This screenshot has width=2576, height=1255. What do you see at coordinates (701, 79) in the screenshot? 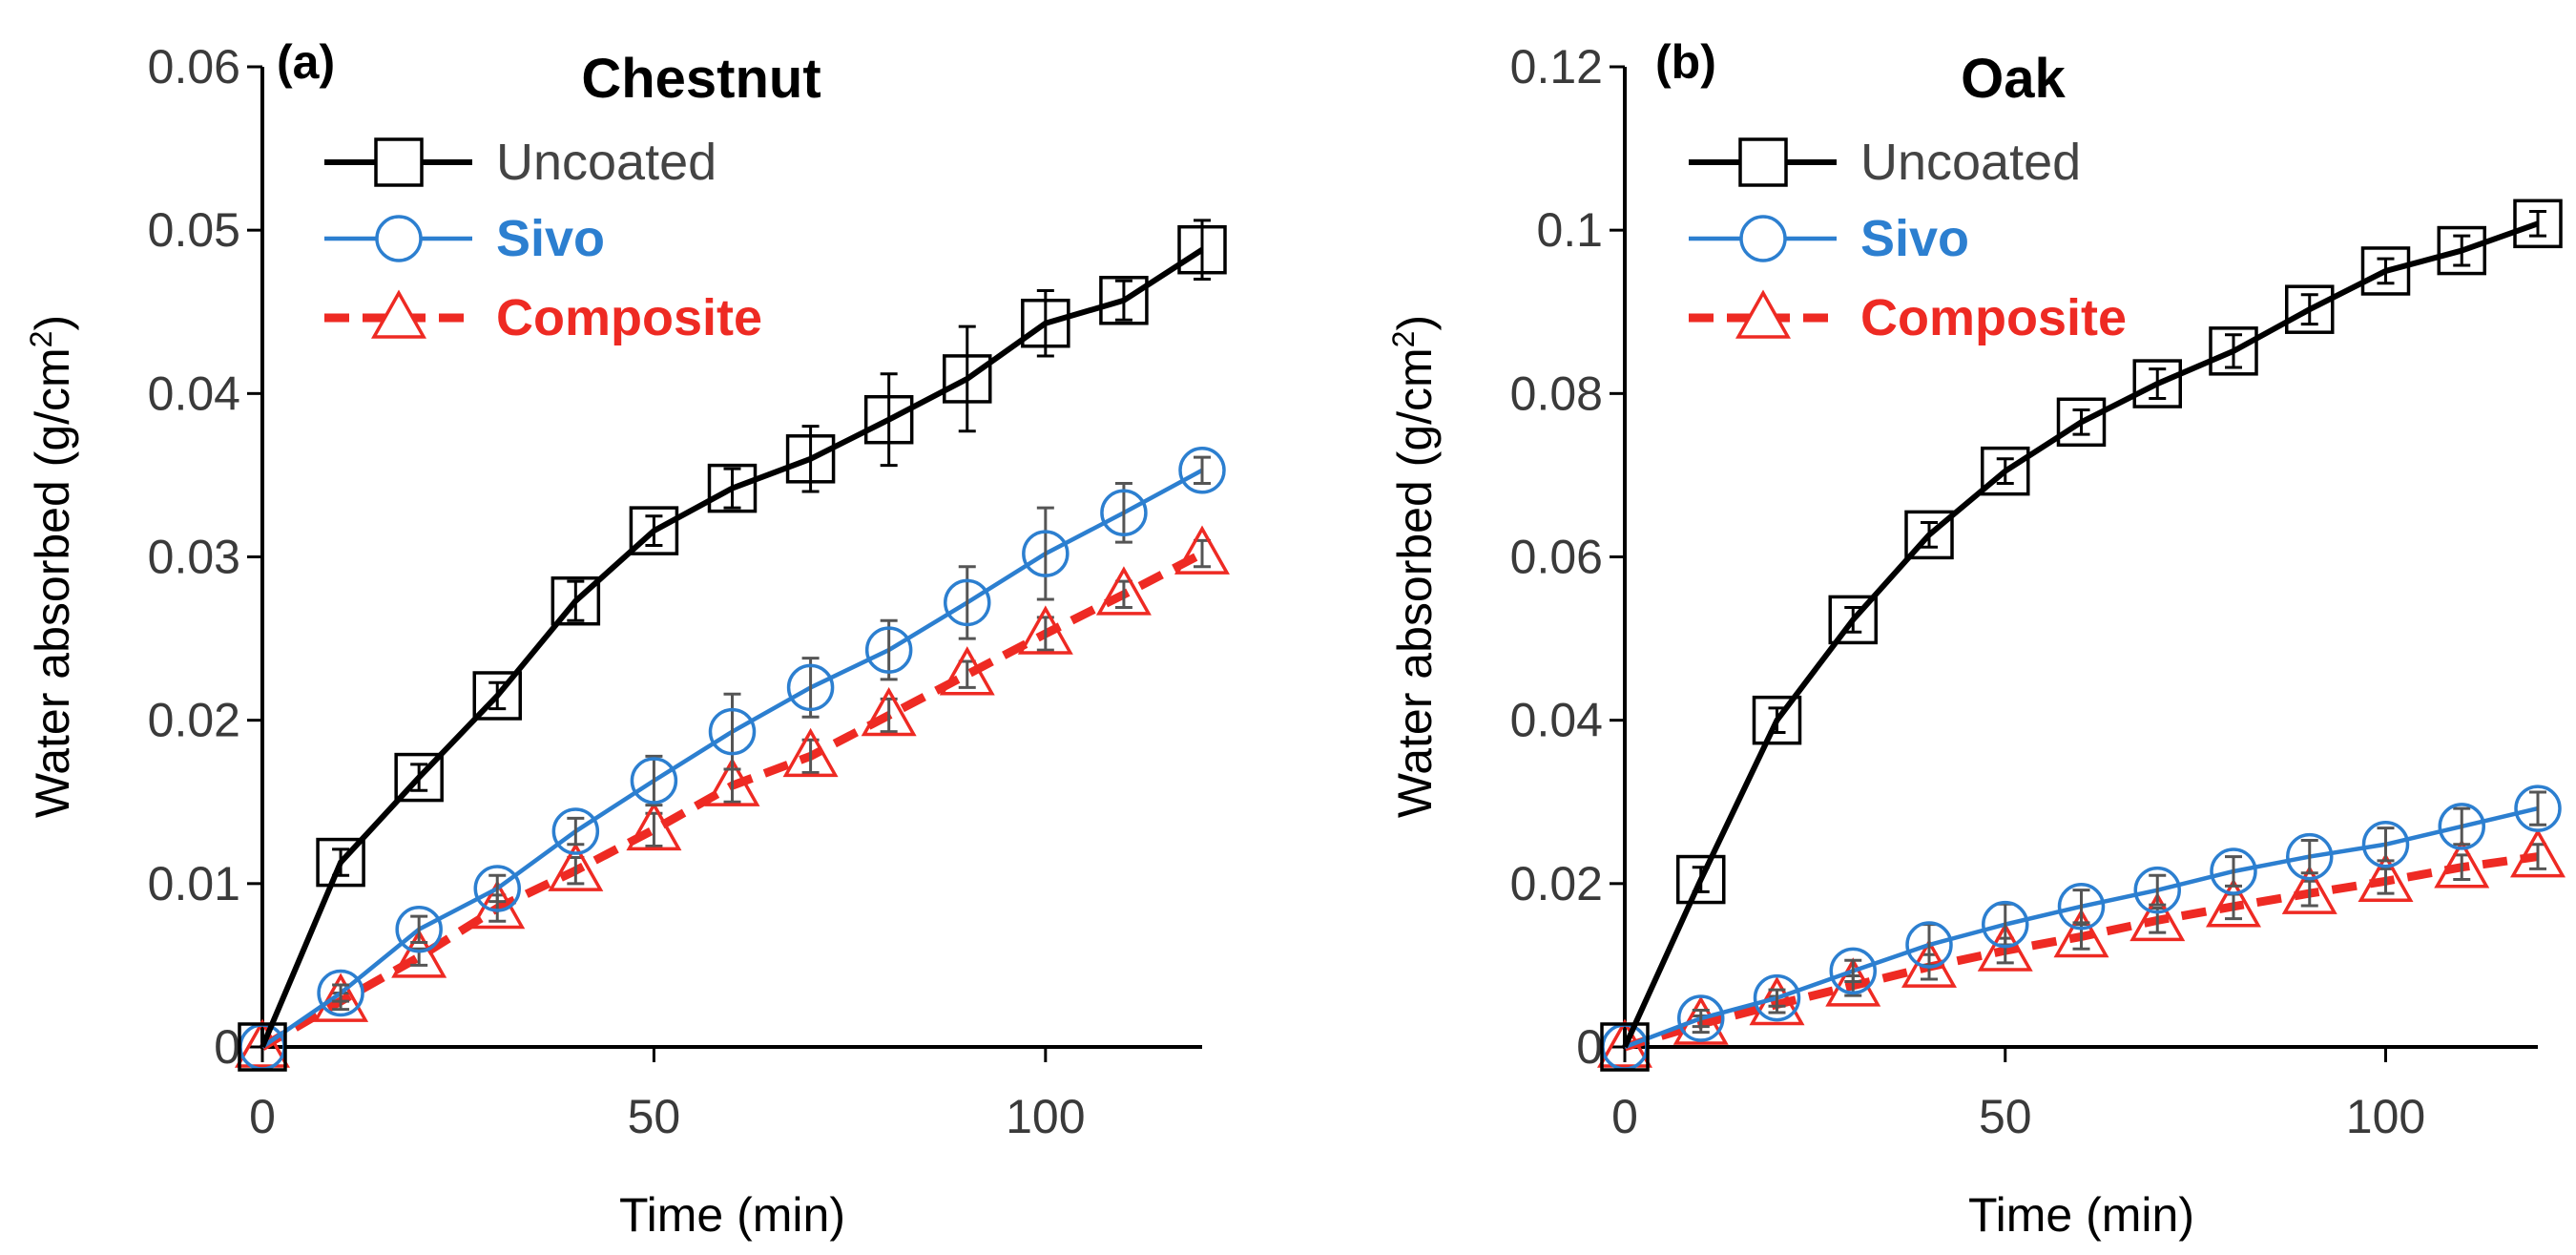
I see `chart-title: Chestnut` at bounding box center [701, 79].